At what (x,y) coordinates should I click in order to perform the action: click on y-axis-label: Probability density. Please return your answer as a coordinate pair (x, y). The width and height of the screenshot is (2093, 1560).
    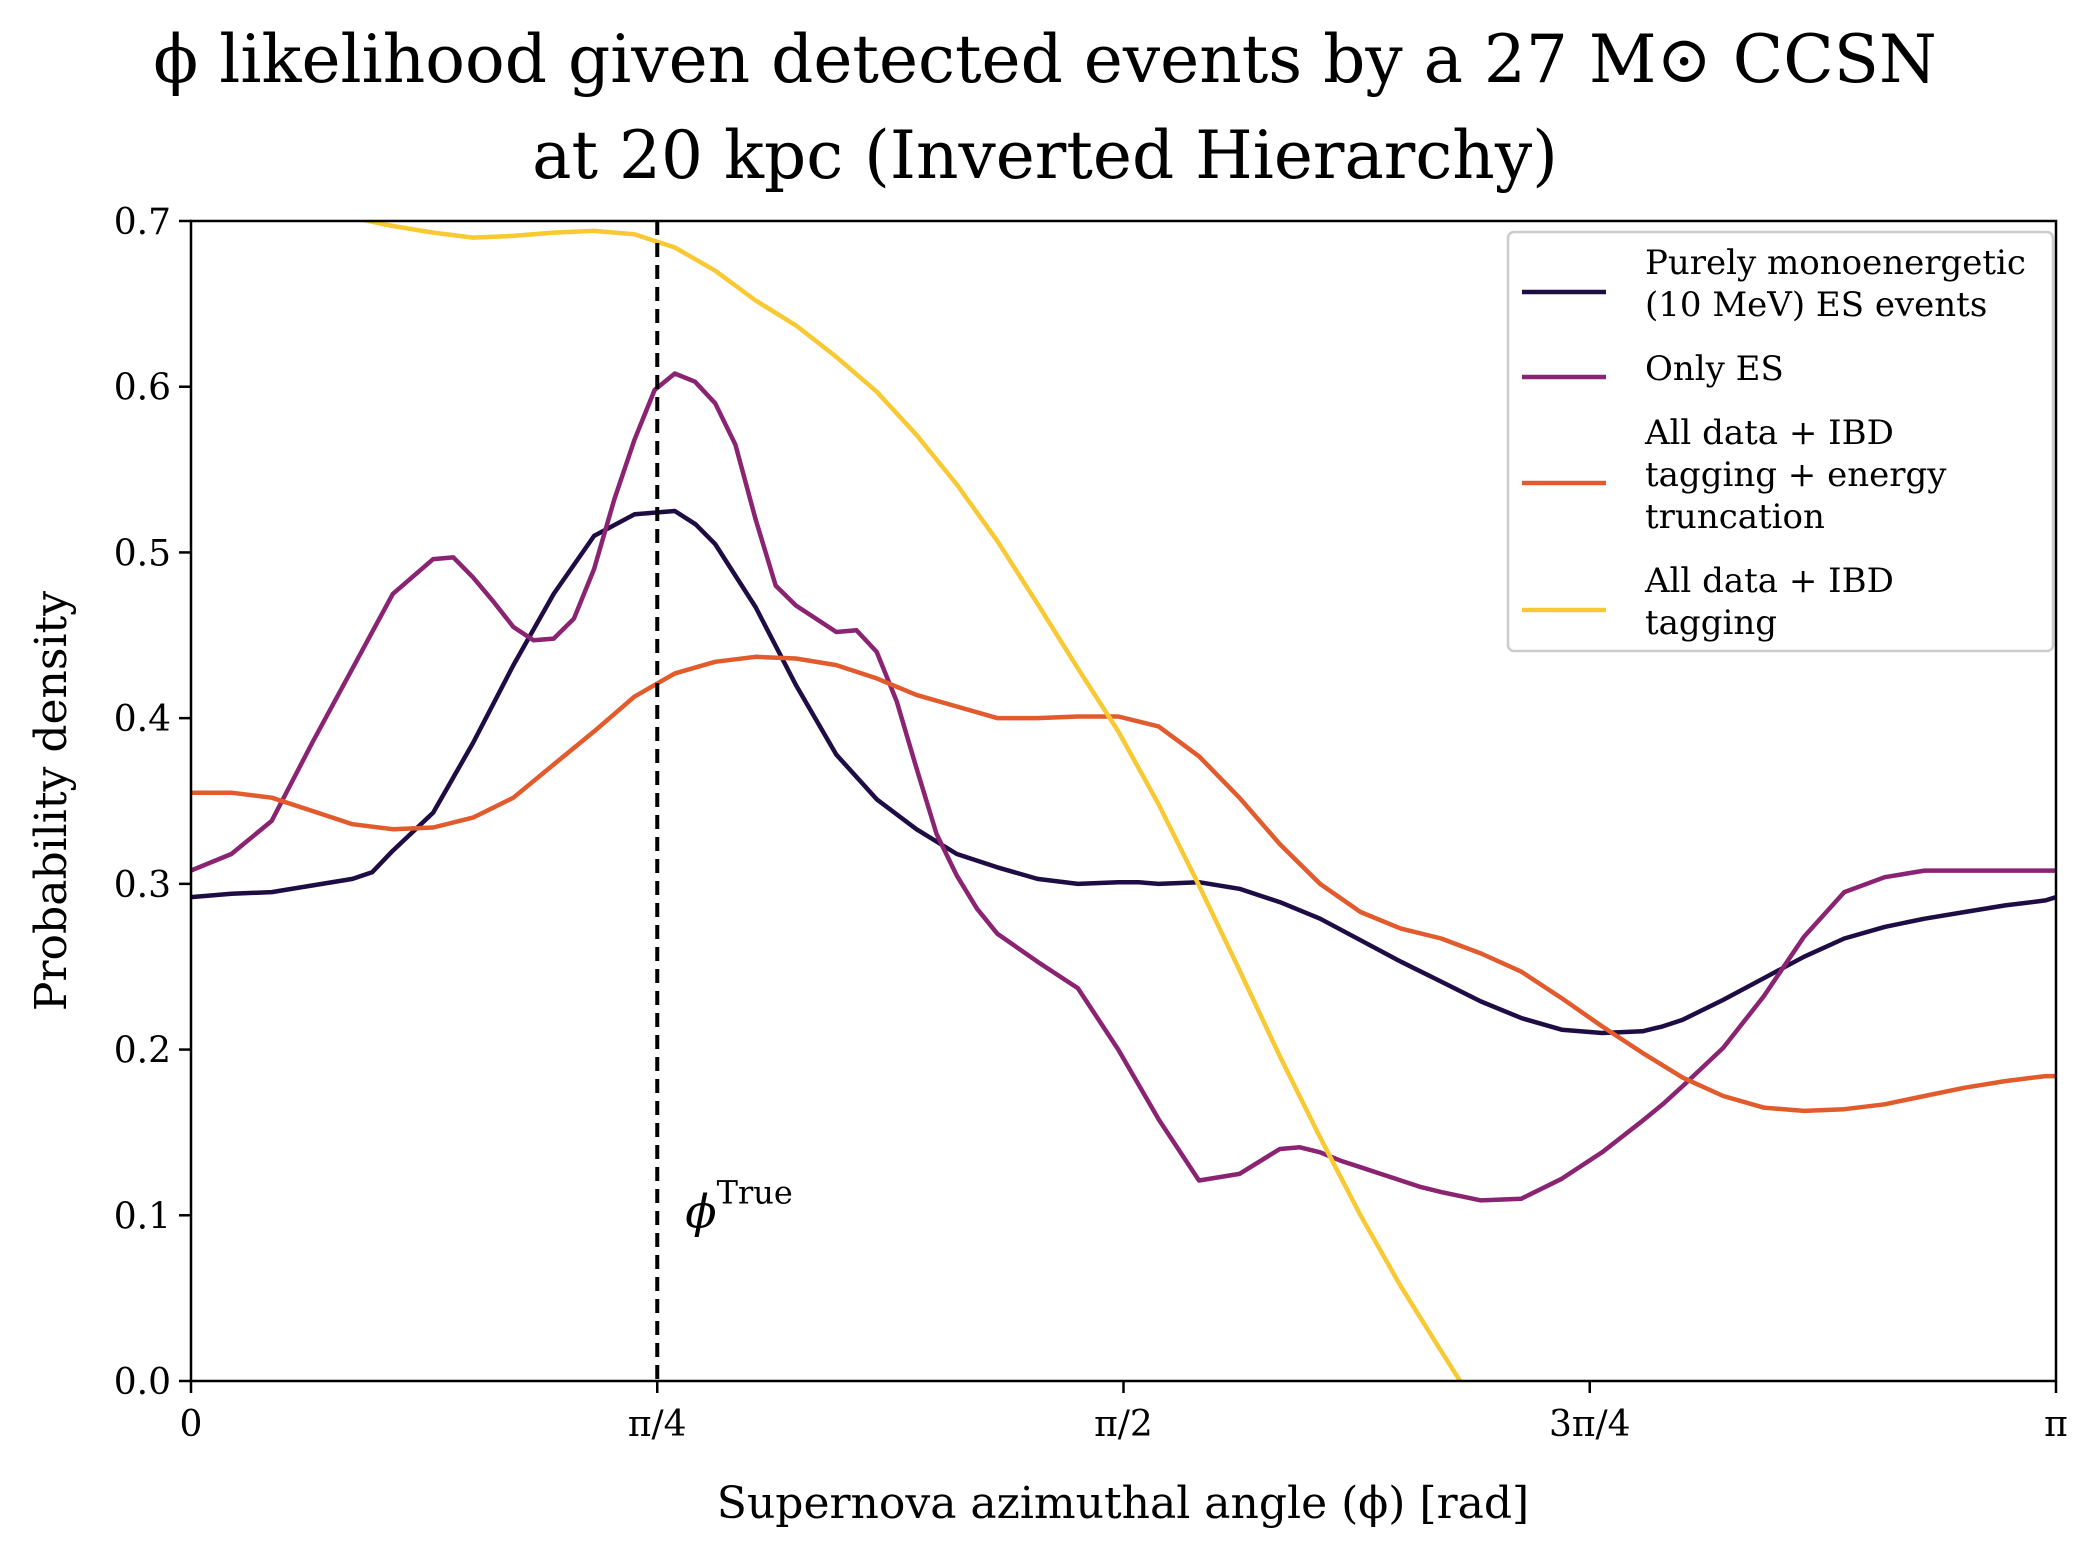
    Looking at the image, I should click on (51, 801).